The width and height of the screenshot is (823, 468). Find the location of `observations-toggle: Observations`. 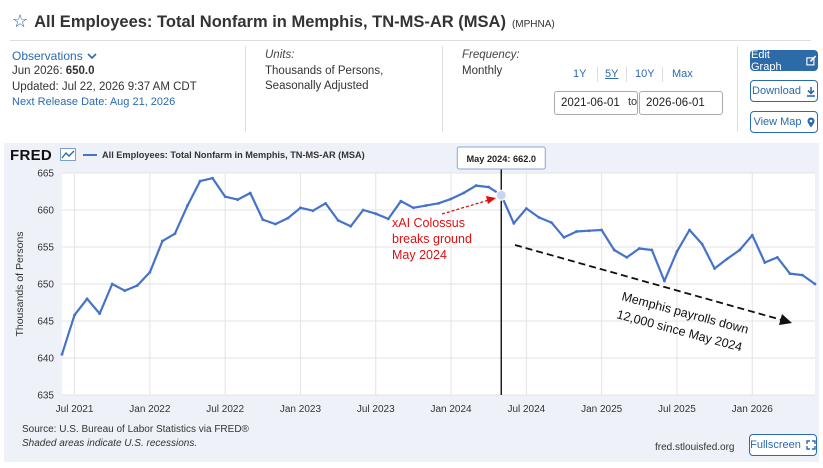

observations-toggle: Observations is located at coordinates (54, 56).